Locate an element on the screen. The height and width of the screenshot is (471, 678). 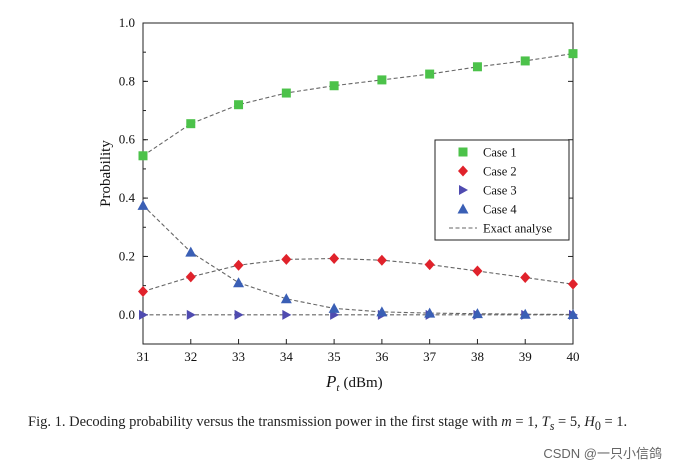
x-tick-label: 34 is located at coordinates (287, 356).